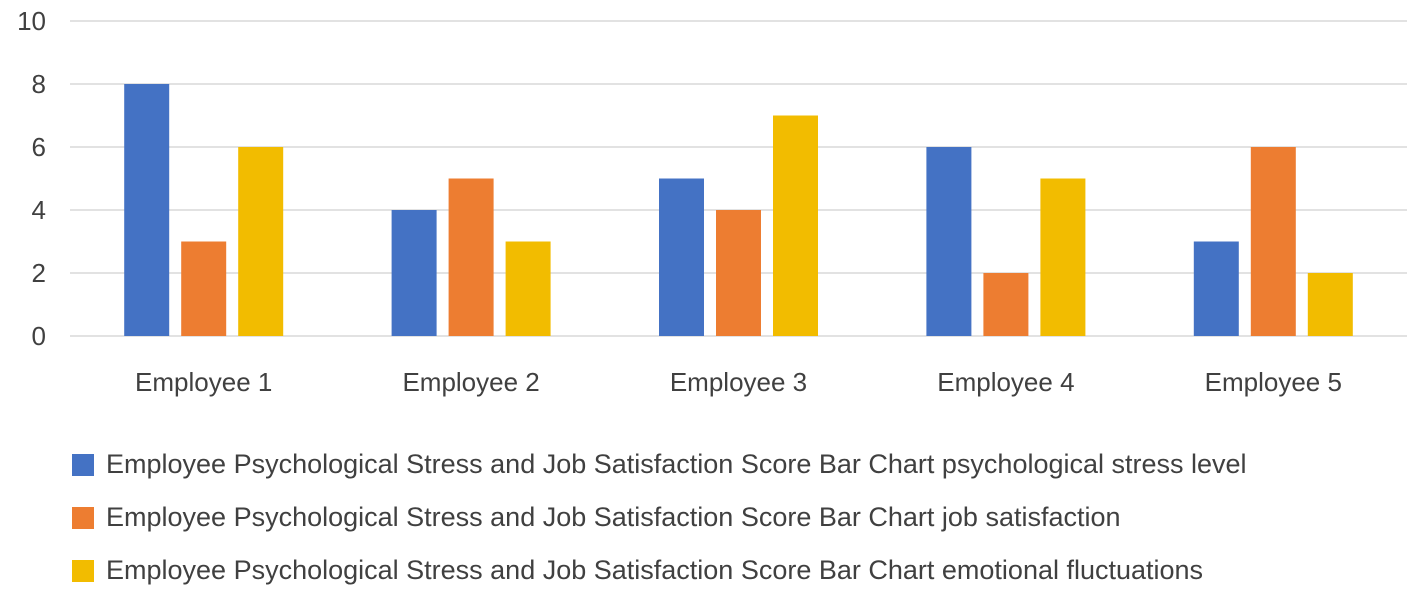 The width and height of the screenshot is (1417, 597). Describe the element at coordinates (31, 21) in the screenshot. I see `y-tick-label-10: 10` at that location.